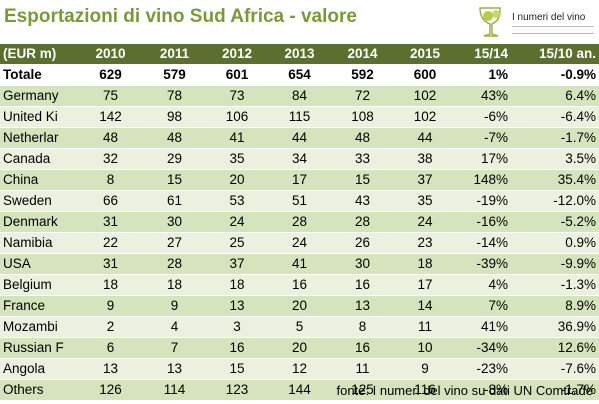  What do you see at coordinates (483, 201) in the screenshot?
I see `table-cell: -19%` at bounding box center [483, 201].